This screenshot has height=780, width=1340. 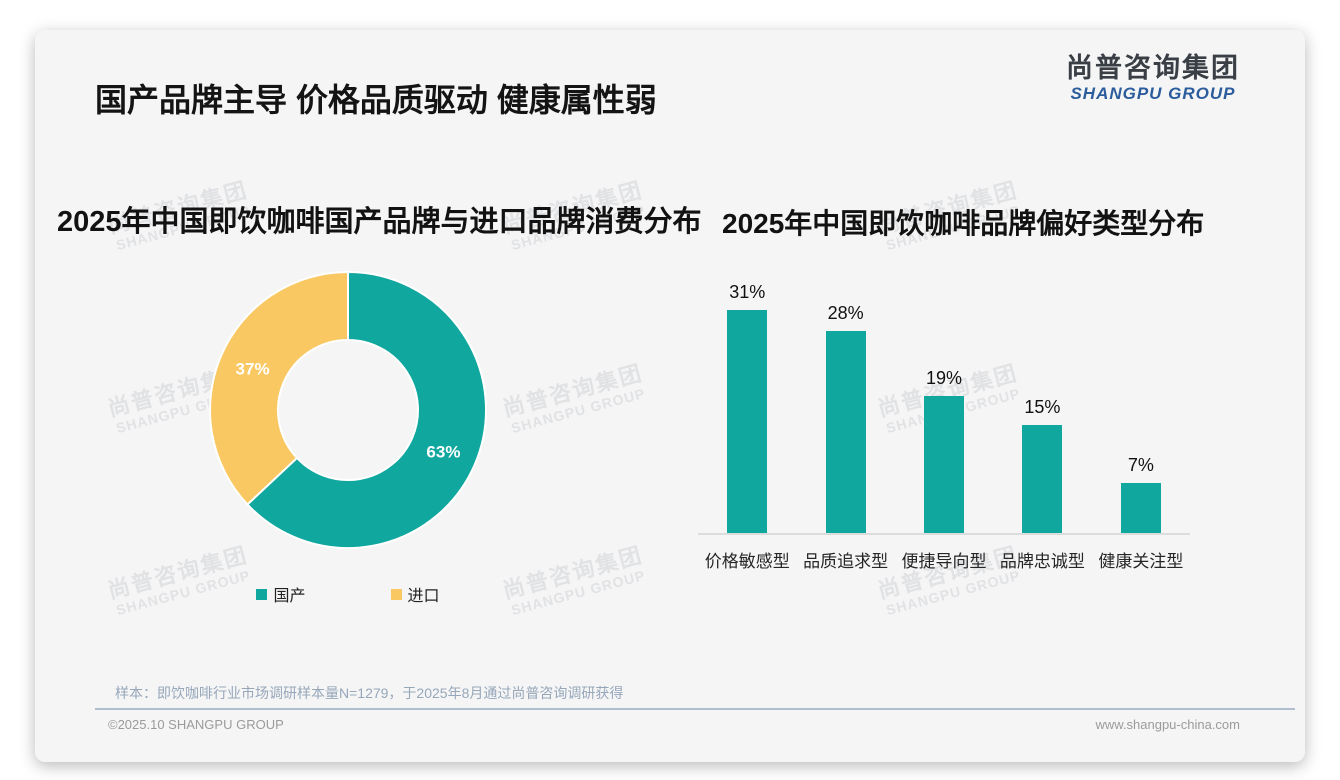 I want to click on donut-legend: 国产 进口, so click(x=348, y=594).